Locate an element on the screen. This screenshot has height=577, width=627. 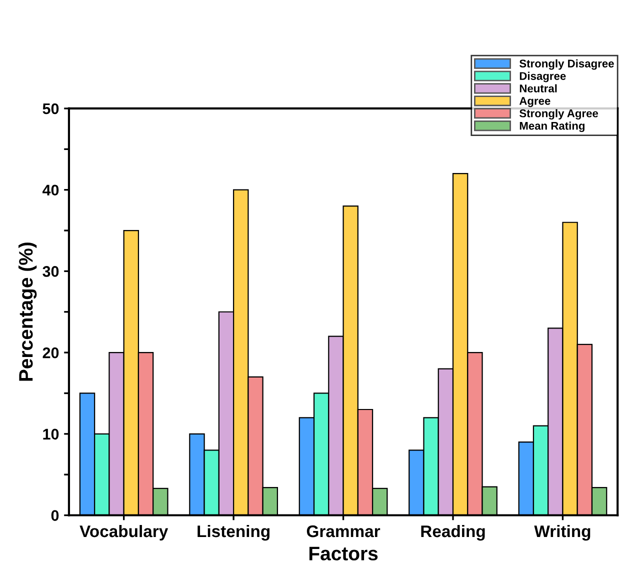
y-tick-label: 30 is located at coordinates (50, 271).